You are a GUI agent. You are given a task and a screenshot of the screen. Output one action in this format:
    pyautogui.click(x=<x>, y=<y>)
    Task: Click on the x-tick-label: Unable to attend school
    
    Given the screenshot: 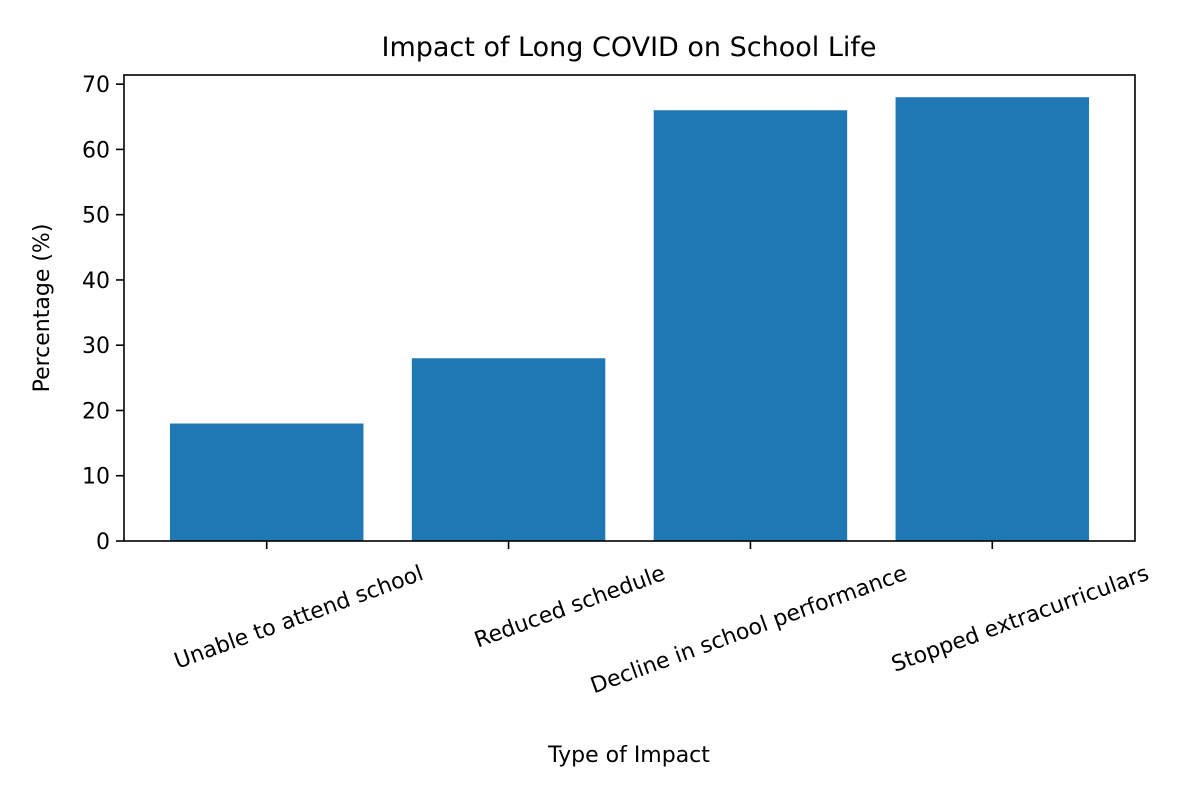 What is the action you would take?
    pyautogui.click(x=299, y=617)
    